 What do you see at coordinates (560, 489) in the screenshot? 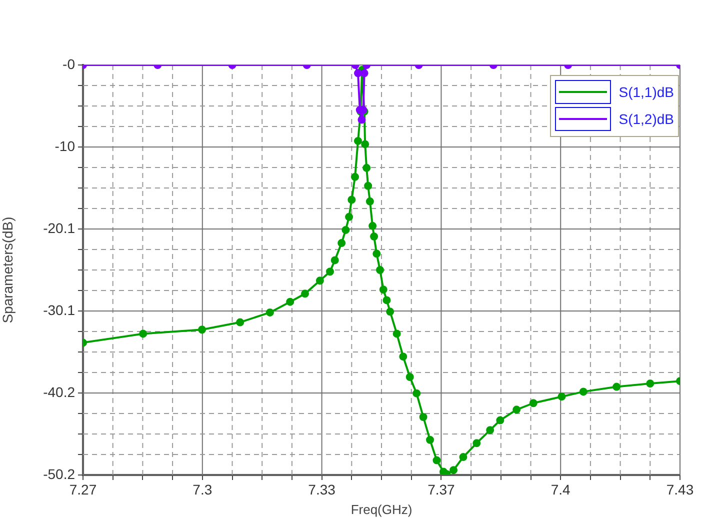
I see `x-tick-label: 7.4` at bounding box center [560, 489].